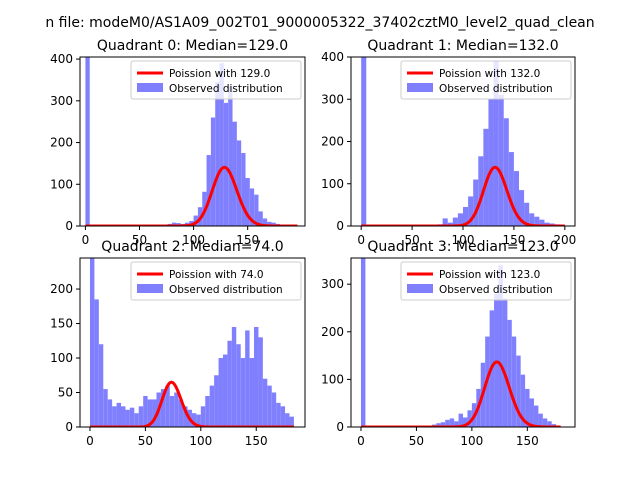  What do you see at coordinates (216, 275) in the screenshot?
I see `legend-poisson-label: Poission with 74.0` at bounding box center [216, 275].